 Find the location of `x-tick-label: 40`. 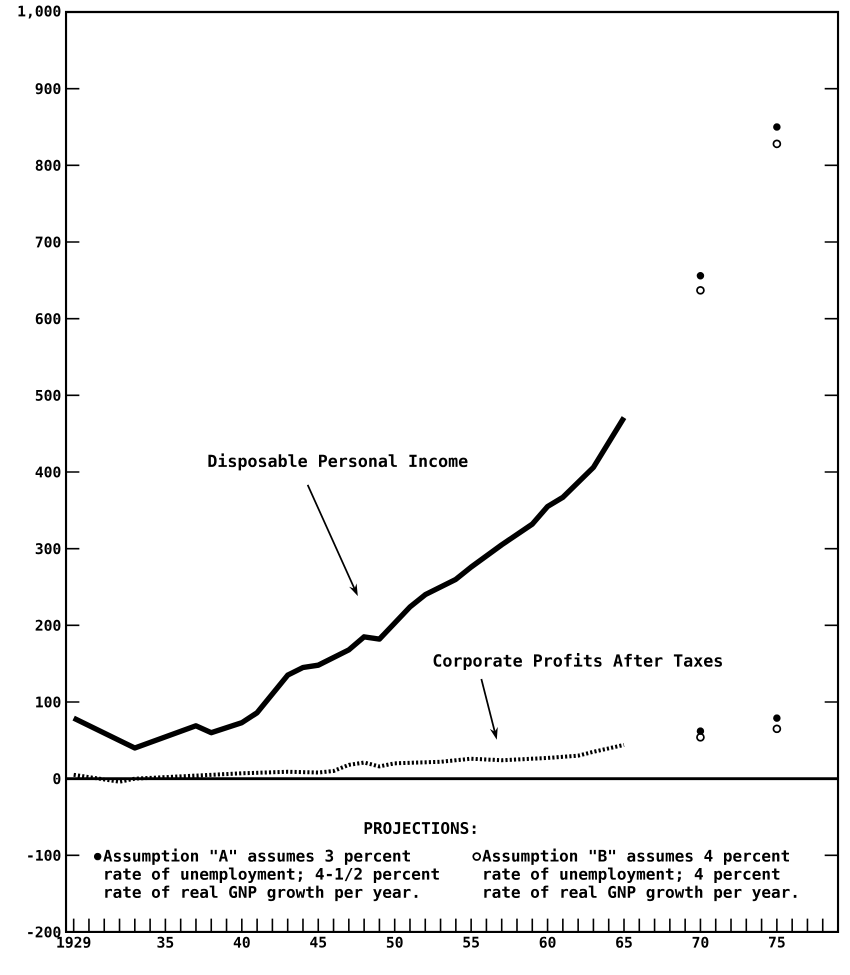

x-tick-label: 40 is located at coordinates (242, 942).